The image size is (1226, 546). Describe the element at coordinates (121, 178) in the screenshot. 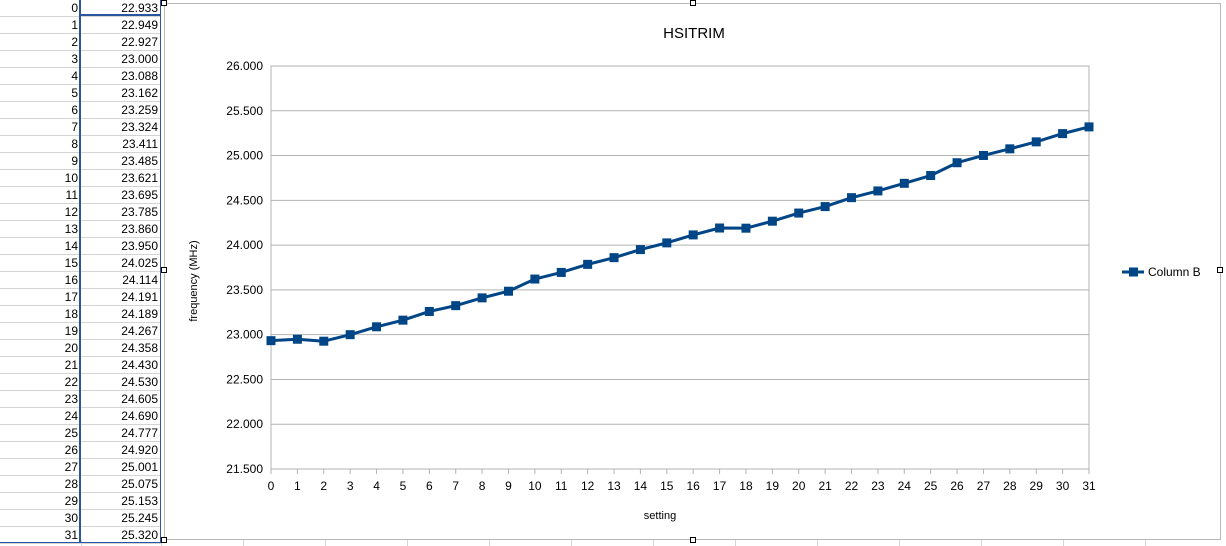

I see `cell-b-10: 23.621` at that location.